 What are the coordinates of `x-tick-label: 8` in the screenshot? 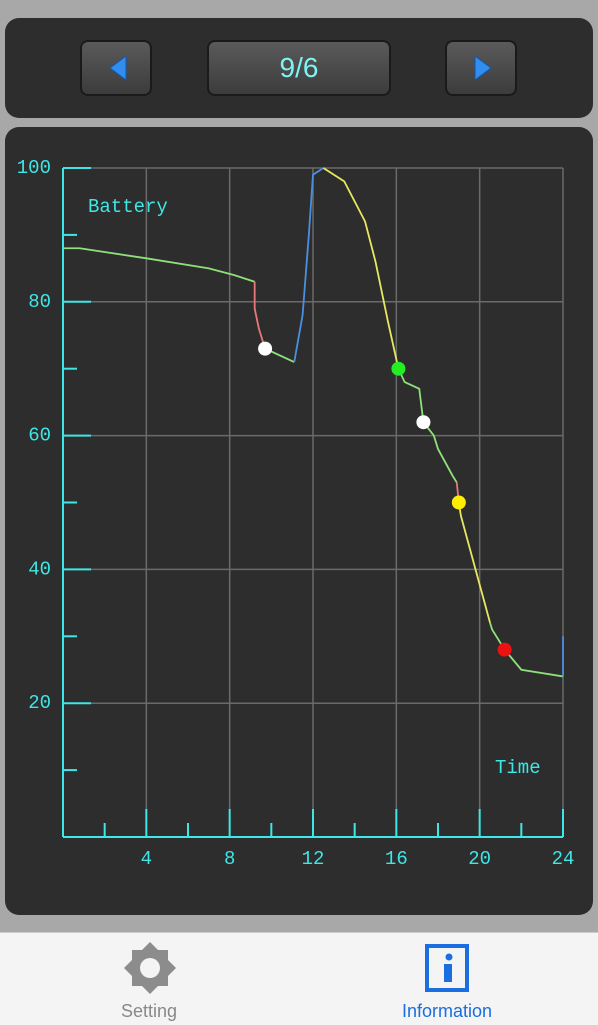 It's located at (229, 859).